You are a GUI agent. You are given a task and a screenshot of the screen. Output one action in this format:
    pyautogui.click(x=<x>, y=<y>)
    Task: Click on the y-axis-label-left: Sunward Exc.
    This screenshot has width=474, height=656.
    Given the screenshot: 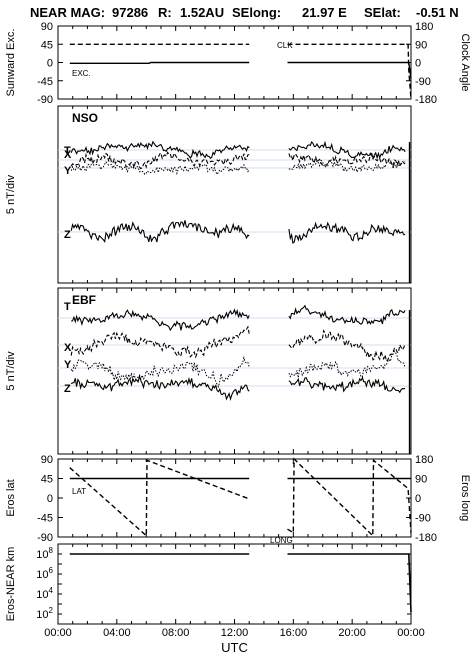 What is the action you would take?
    pyautogui.click(x=11, y=63)
    